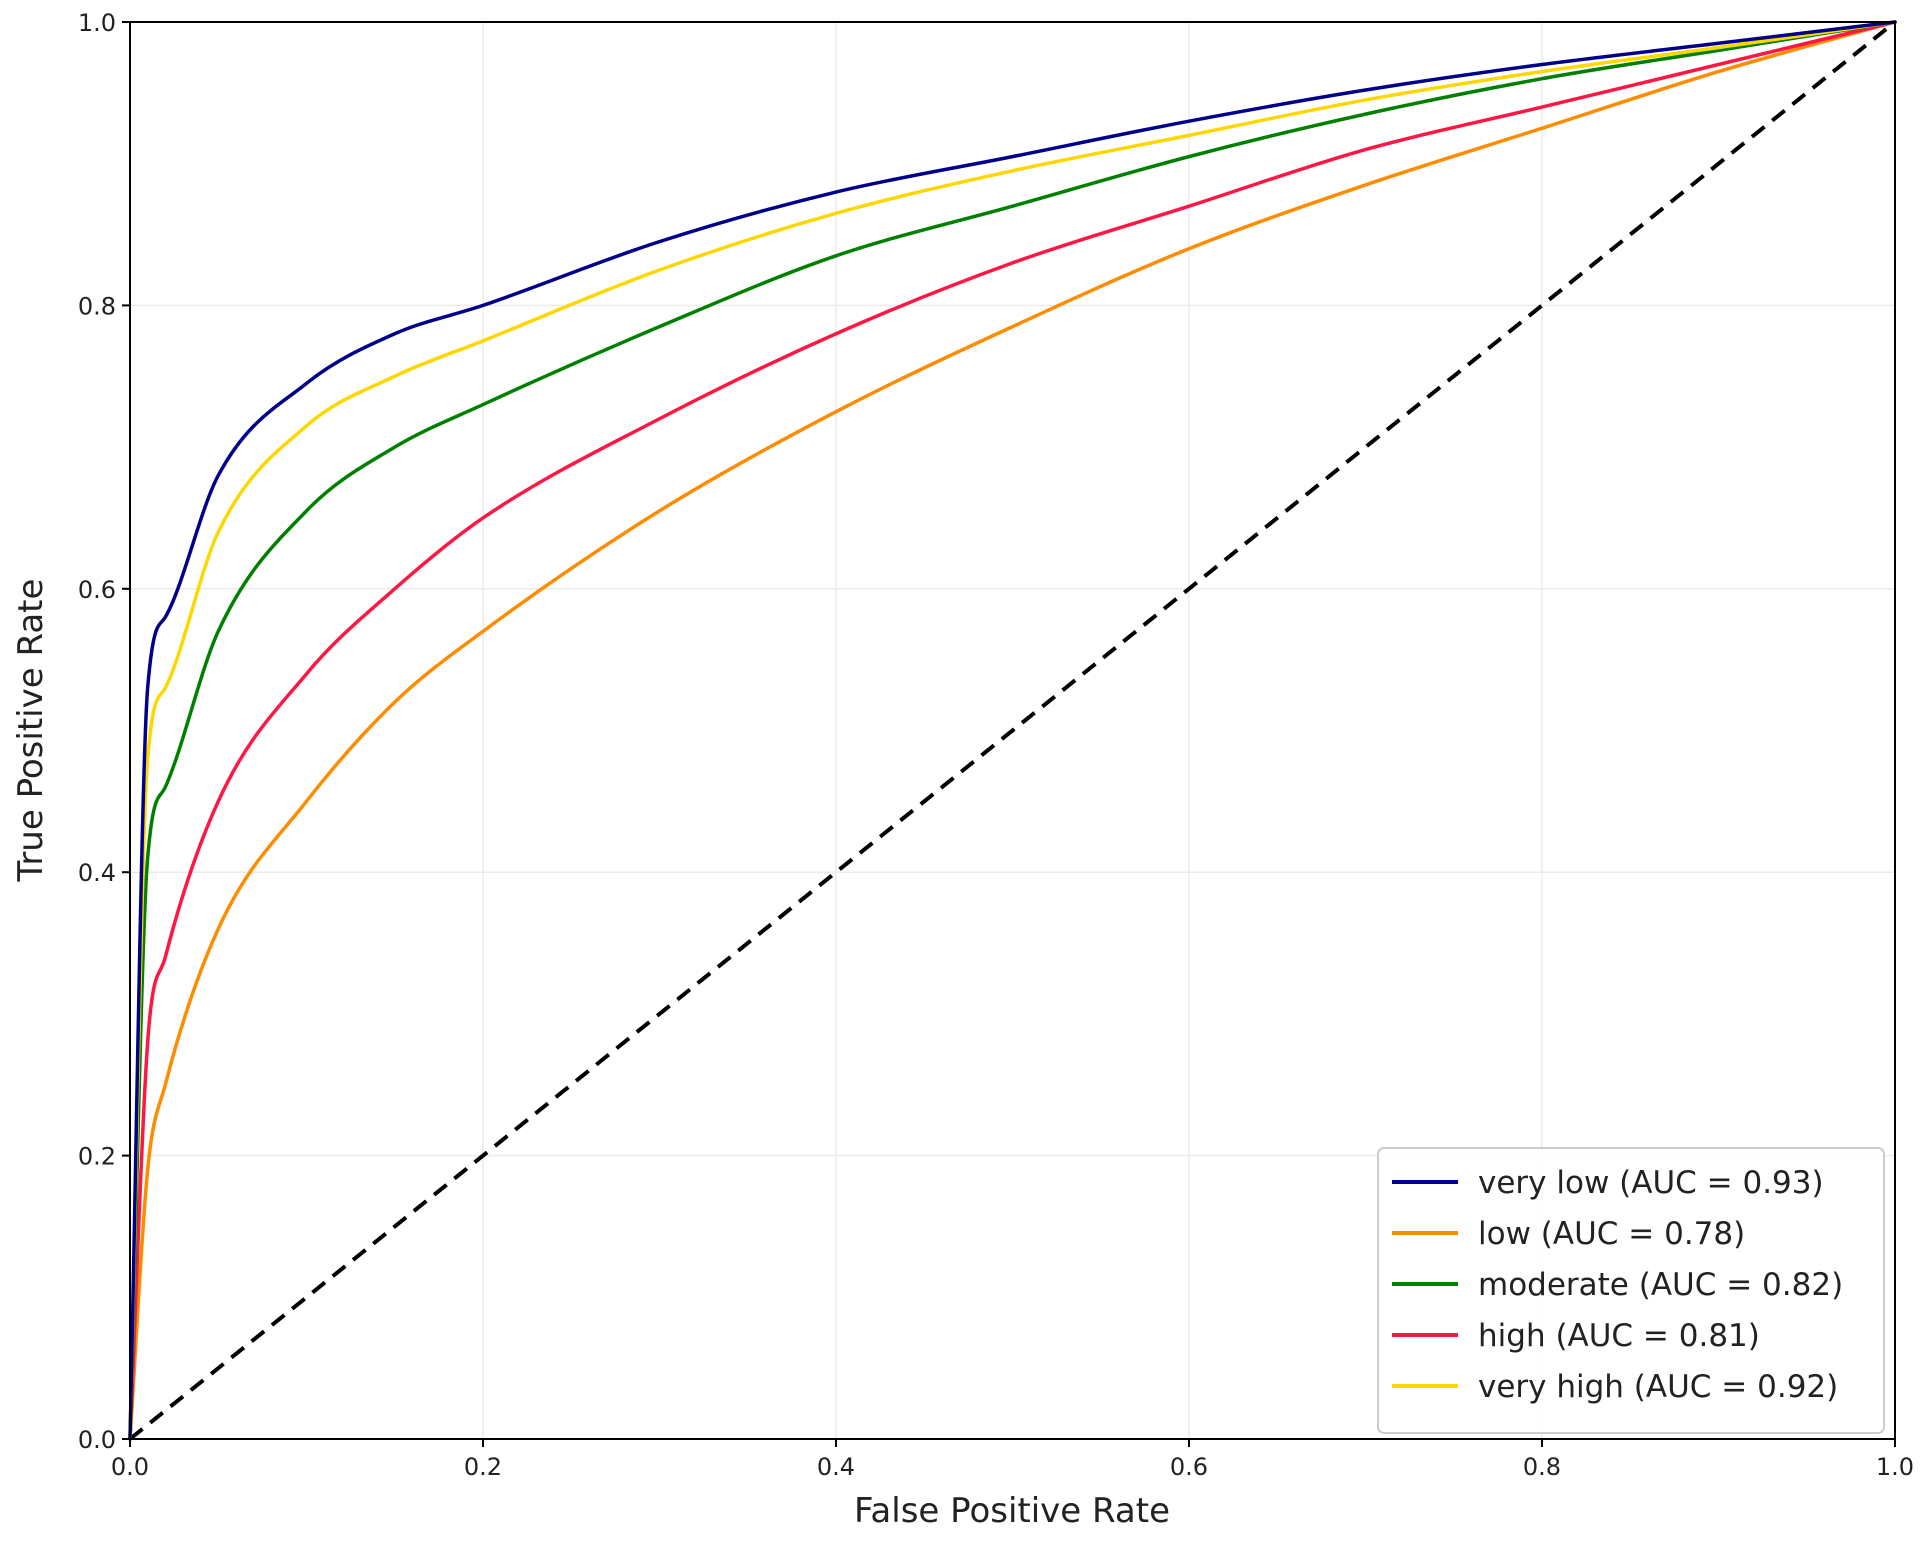  I want to click on legend-label: low (AUC = 0.78), so click(1611, 1234).